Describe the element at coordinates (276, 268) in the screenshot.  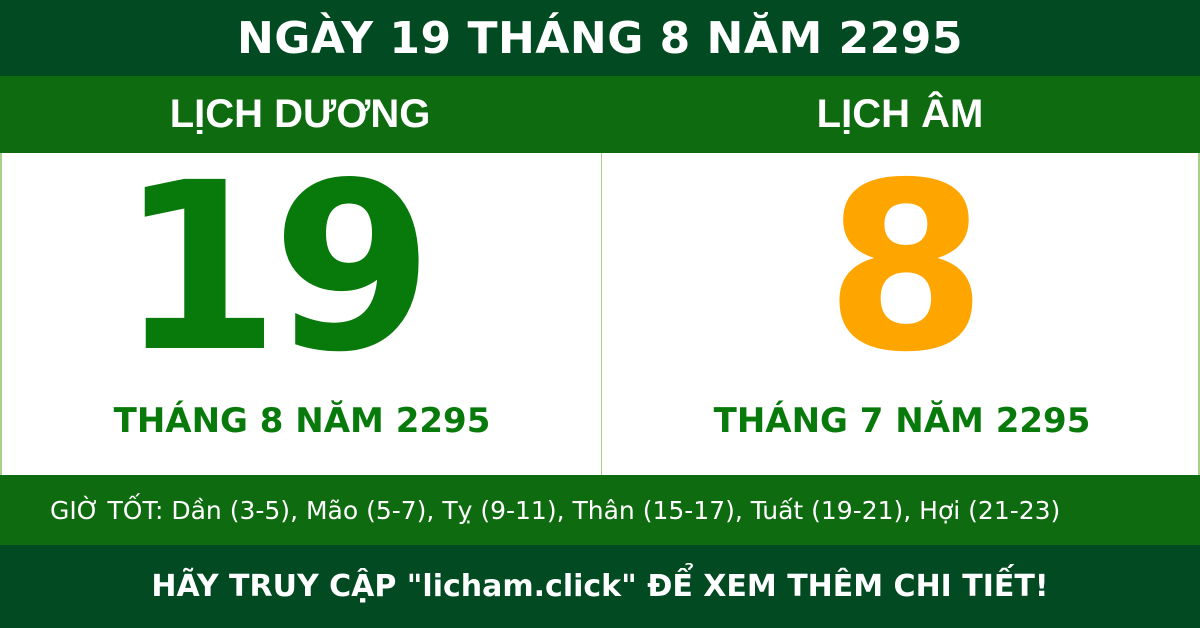
I see `solar-day: 19` at that location.